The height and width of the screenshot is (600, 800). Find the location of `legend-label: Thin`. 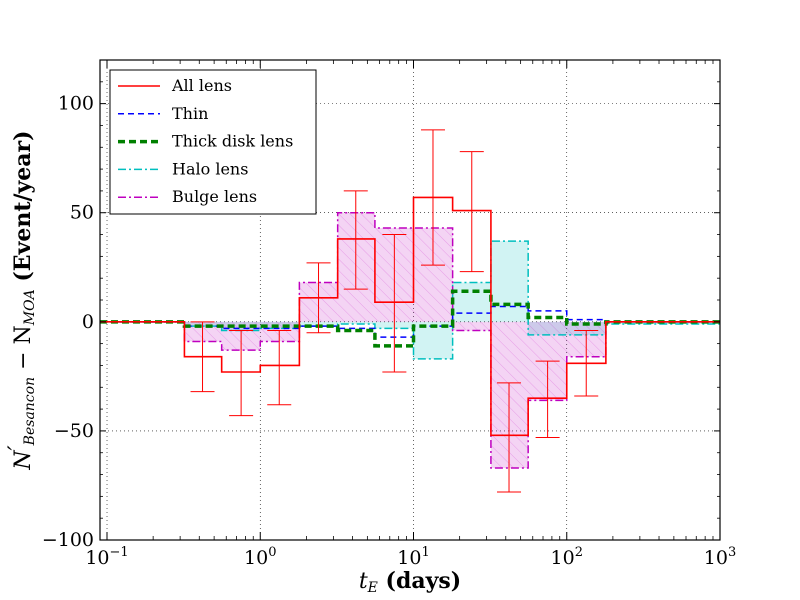

legend-label: Thin is located at coordinates (190, 113).